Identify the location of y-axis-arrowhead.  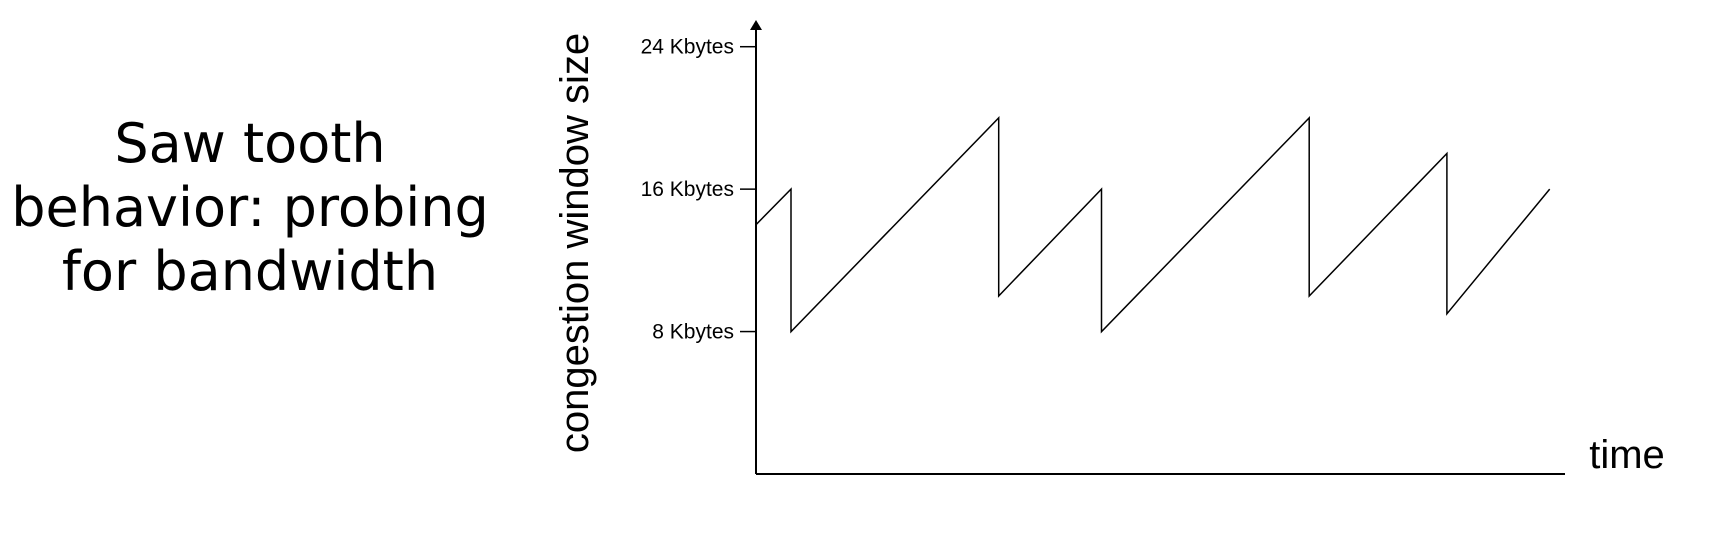
(756, 25).